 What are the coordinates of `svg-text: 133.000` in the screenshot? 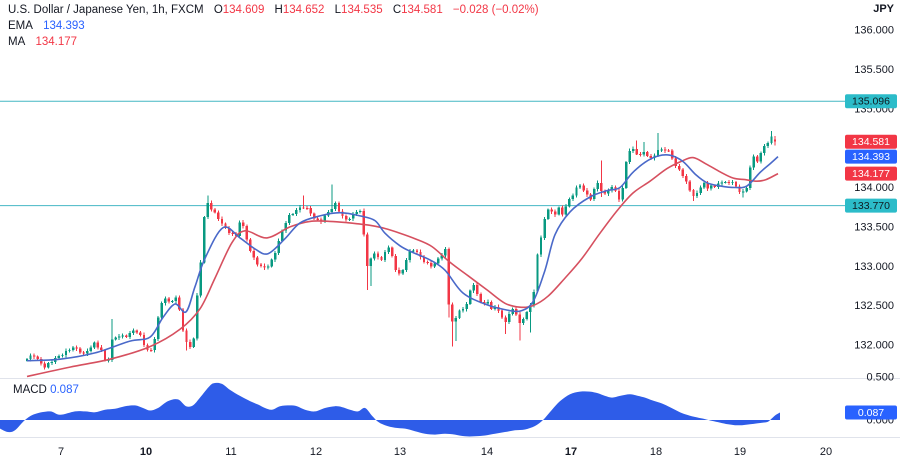 It's located at (874, 267).